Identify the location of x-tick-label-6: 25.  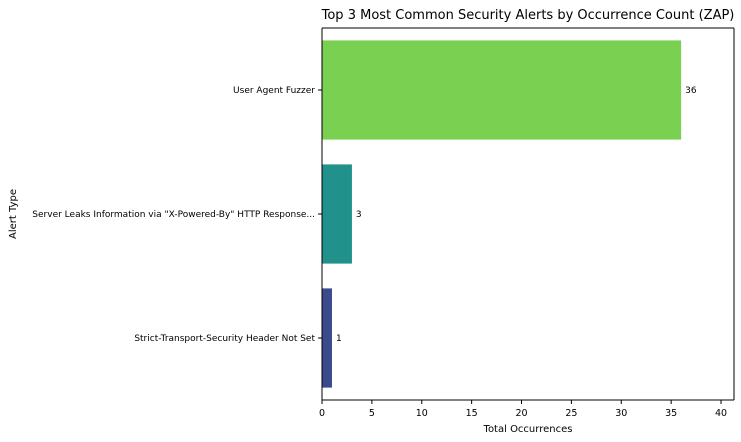
(571, 413).